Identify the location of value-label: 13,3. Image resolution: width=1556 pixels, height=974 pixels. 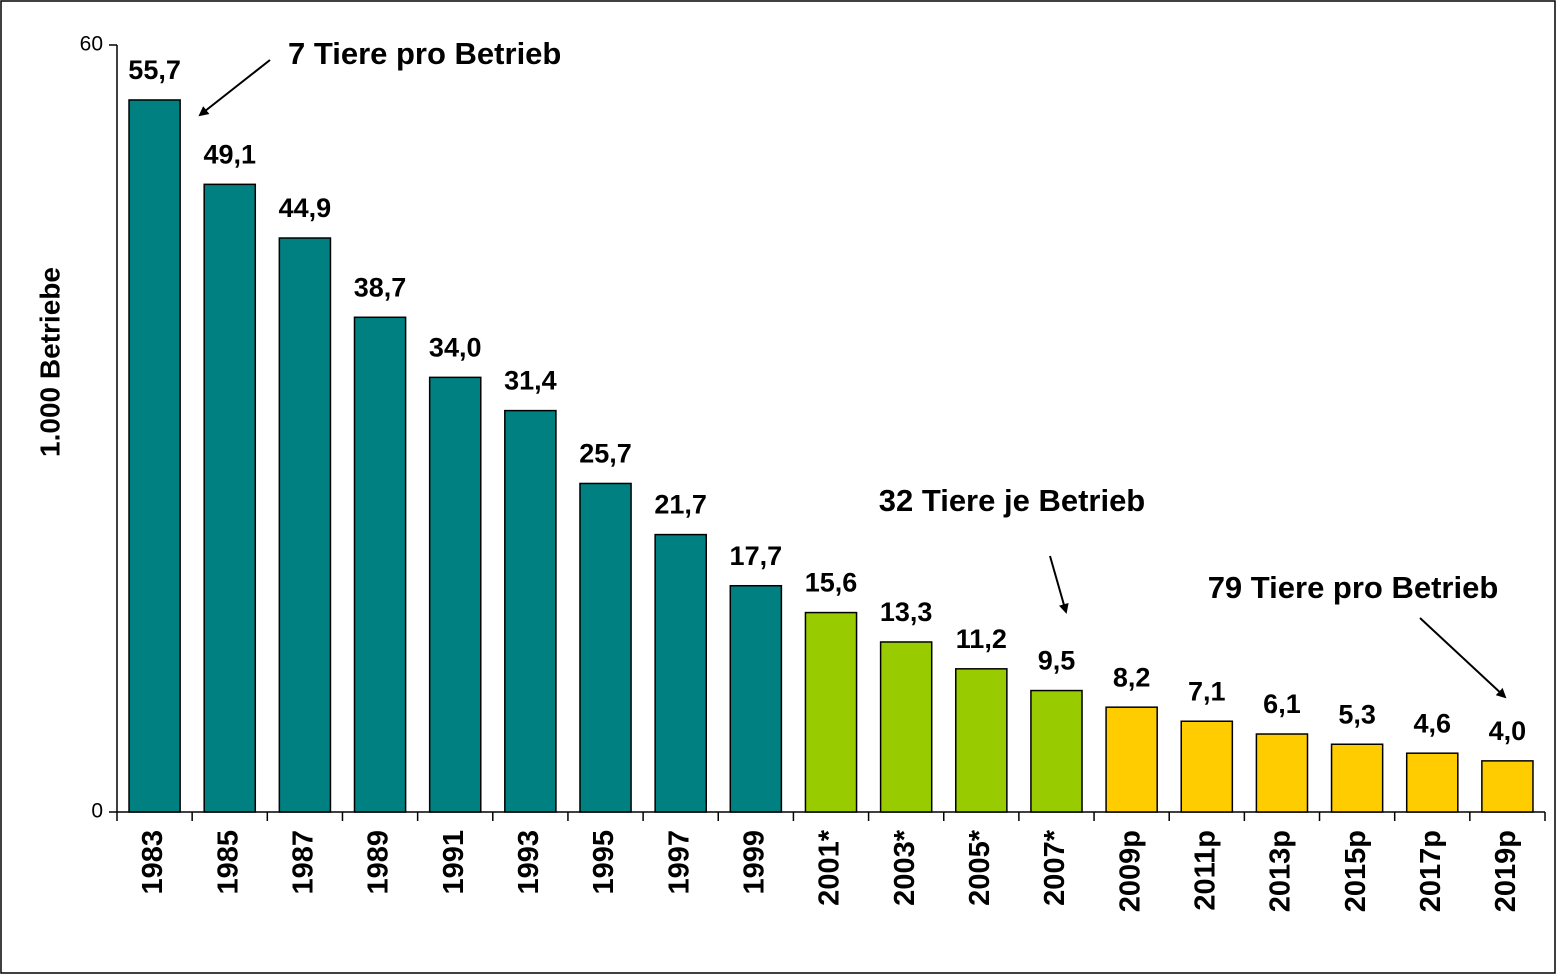
(906, 612).